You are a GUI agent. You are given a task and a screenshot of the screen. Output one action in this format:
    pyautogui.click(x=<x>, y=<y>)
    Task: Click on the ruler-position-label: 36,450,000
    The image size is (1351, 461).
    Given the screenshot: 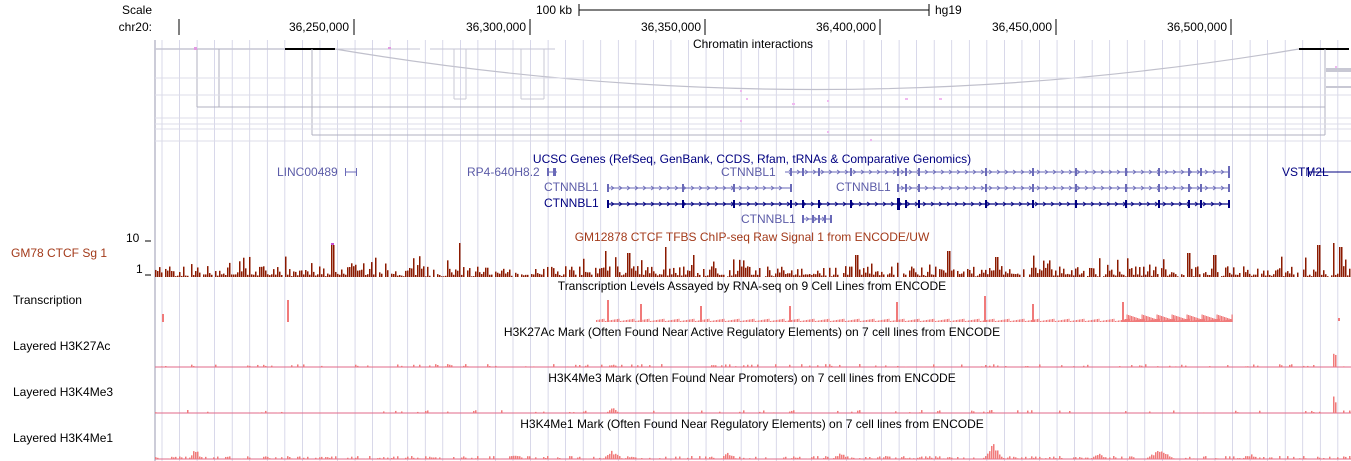 What is the action you would take?
    pyautogui.click(x=1021, y=27)
    